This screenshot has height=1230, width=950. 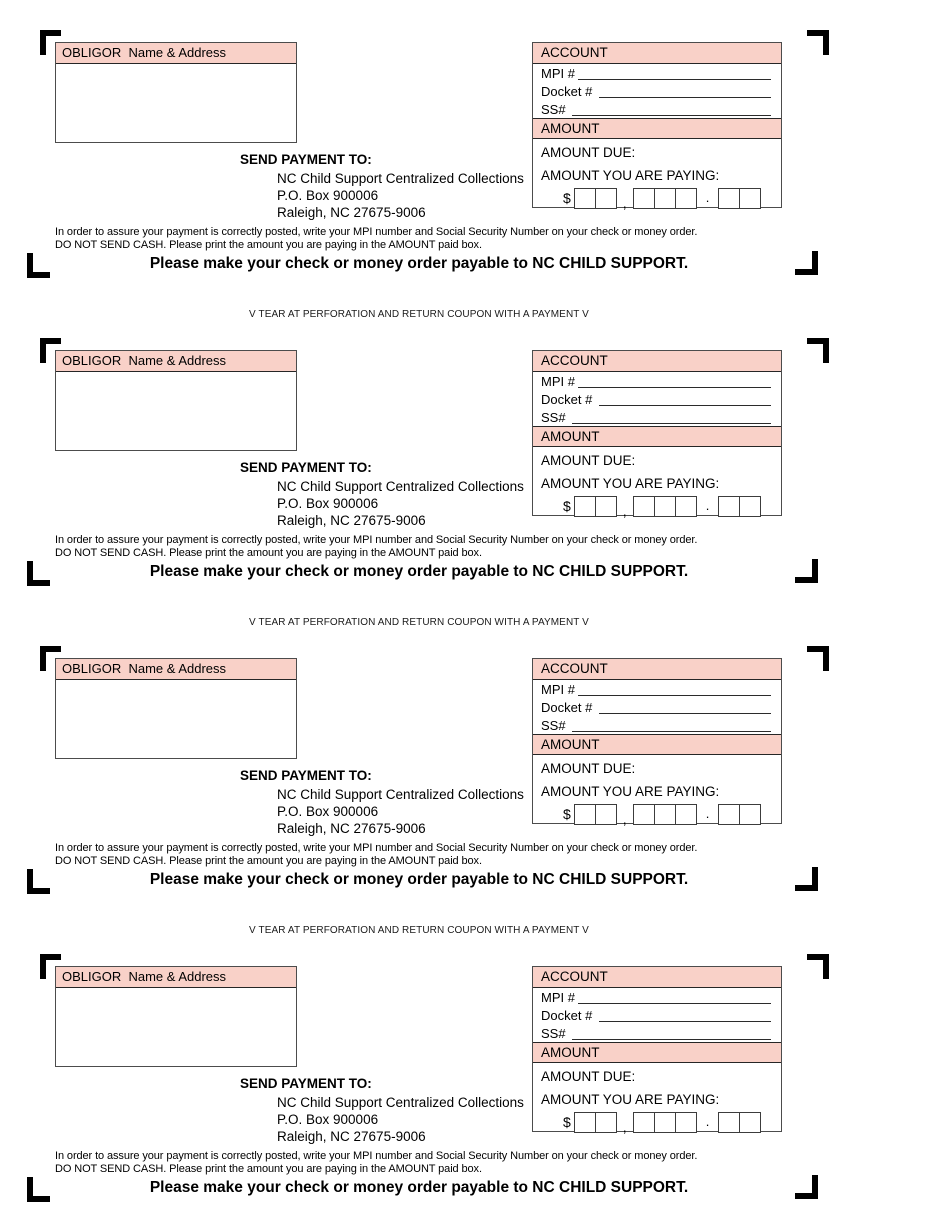 I want to click on account-box-header: ACCOUNT, so click(x=657, y=977).